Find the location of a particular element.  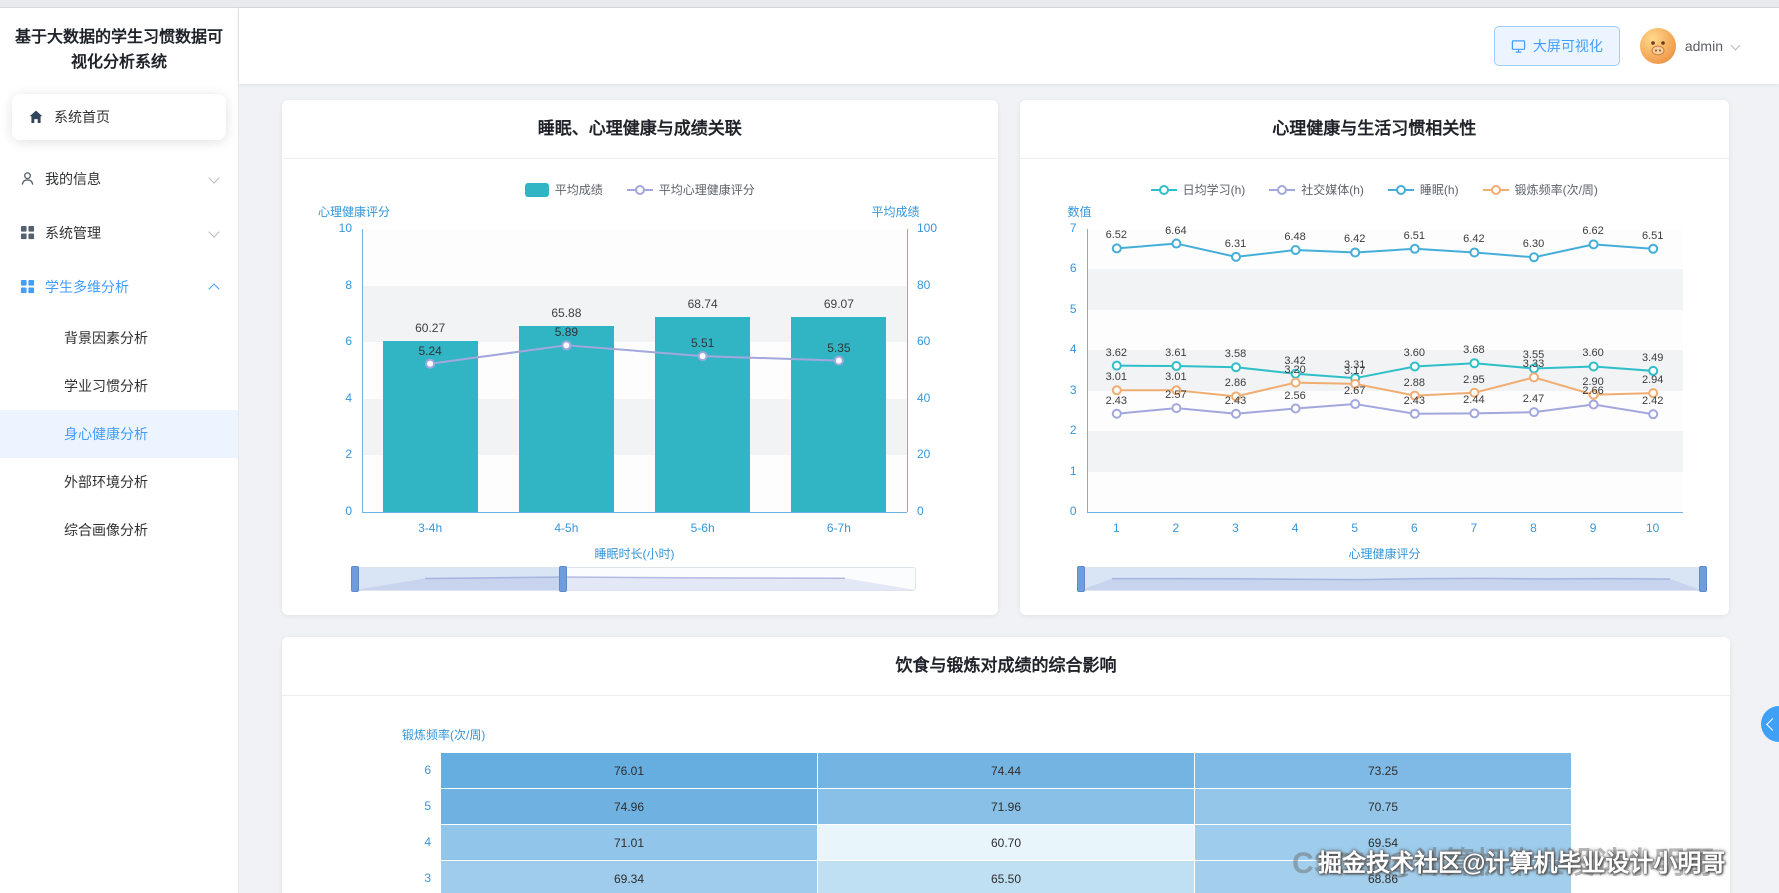

line-path is located at coordinates (1384, 371).